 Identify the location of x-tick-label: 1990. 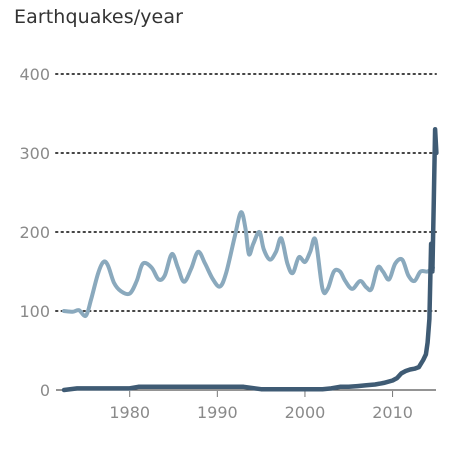
(217, 412).